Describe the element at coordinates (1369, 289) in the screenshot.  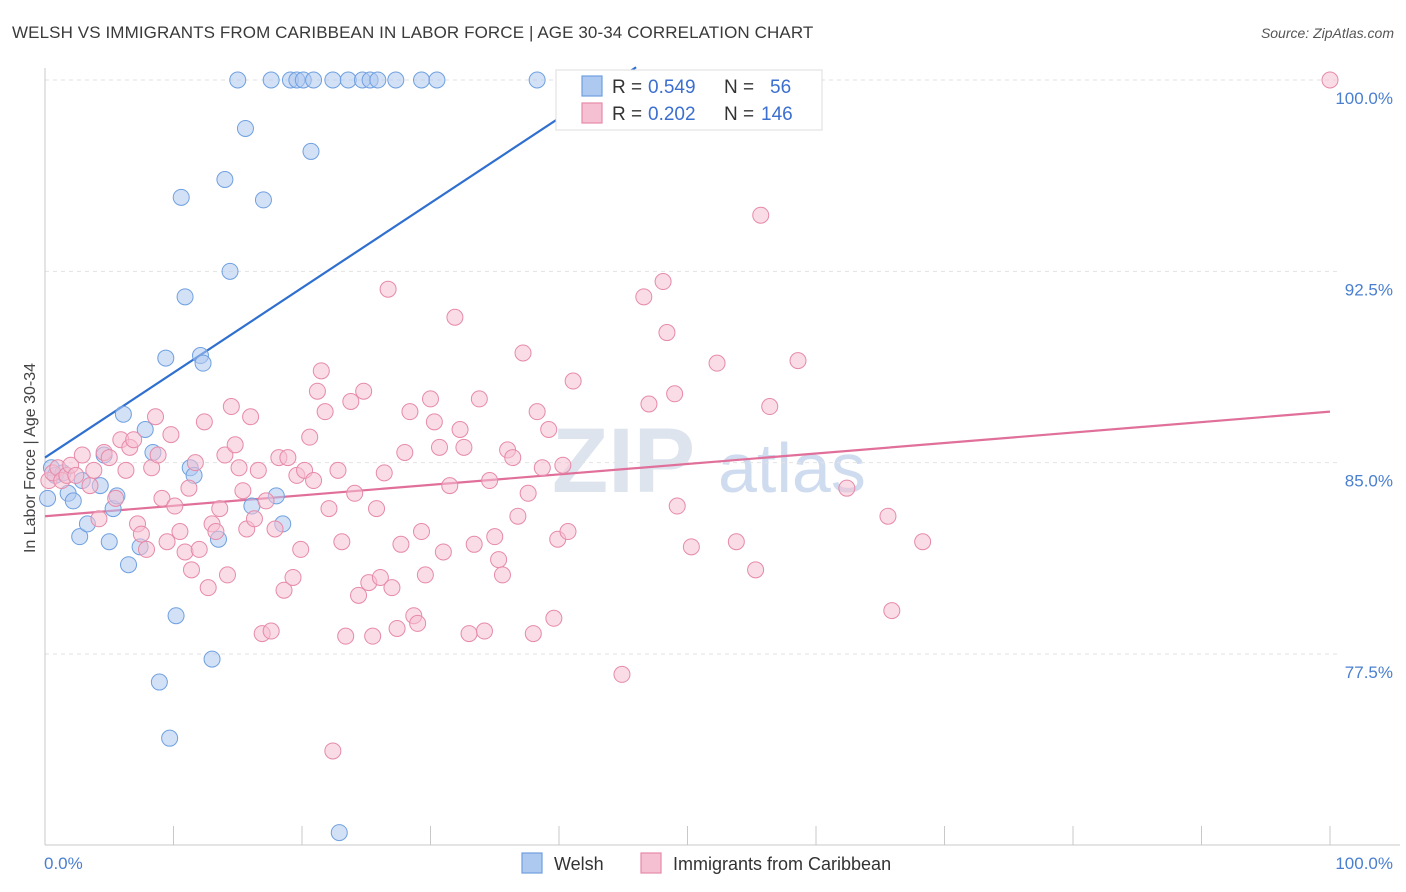
I see `y-tick-label-2: 92.5%` at that location.